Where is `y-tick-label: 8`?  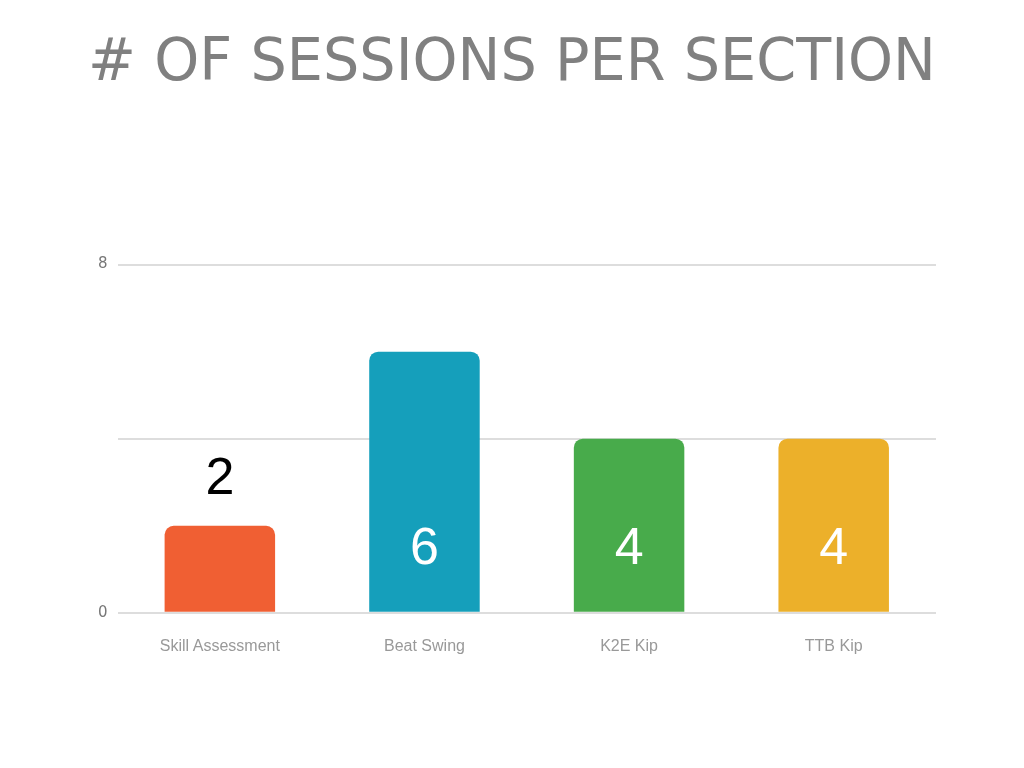 y-tick-label: 8 is located at coordinates (103, 263).